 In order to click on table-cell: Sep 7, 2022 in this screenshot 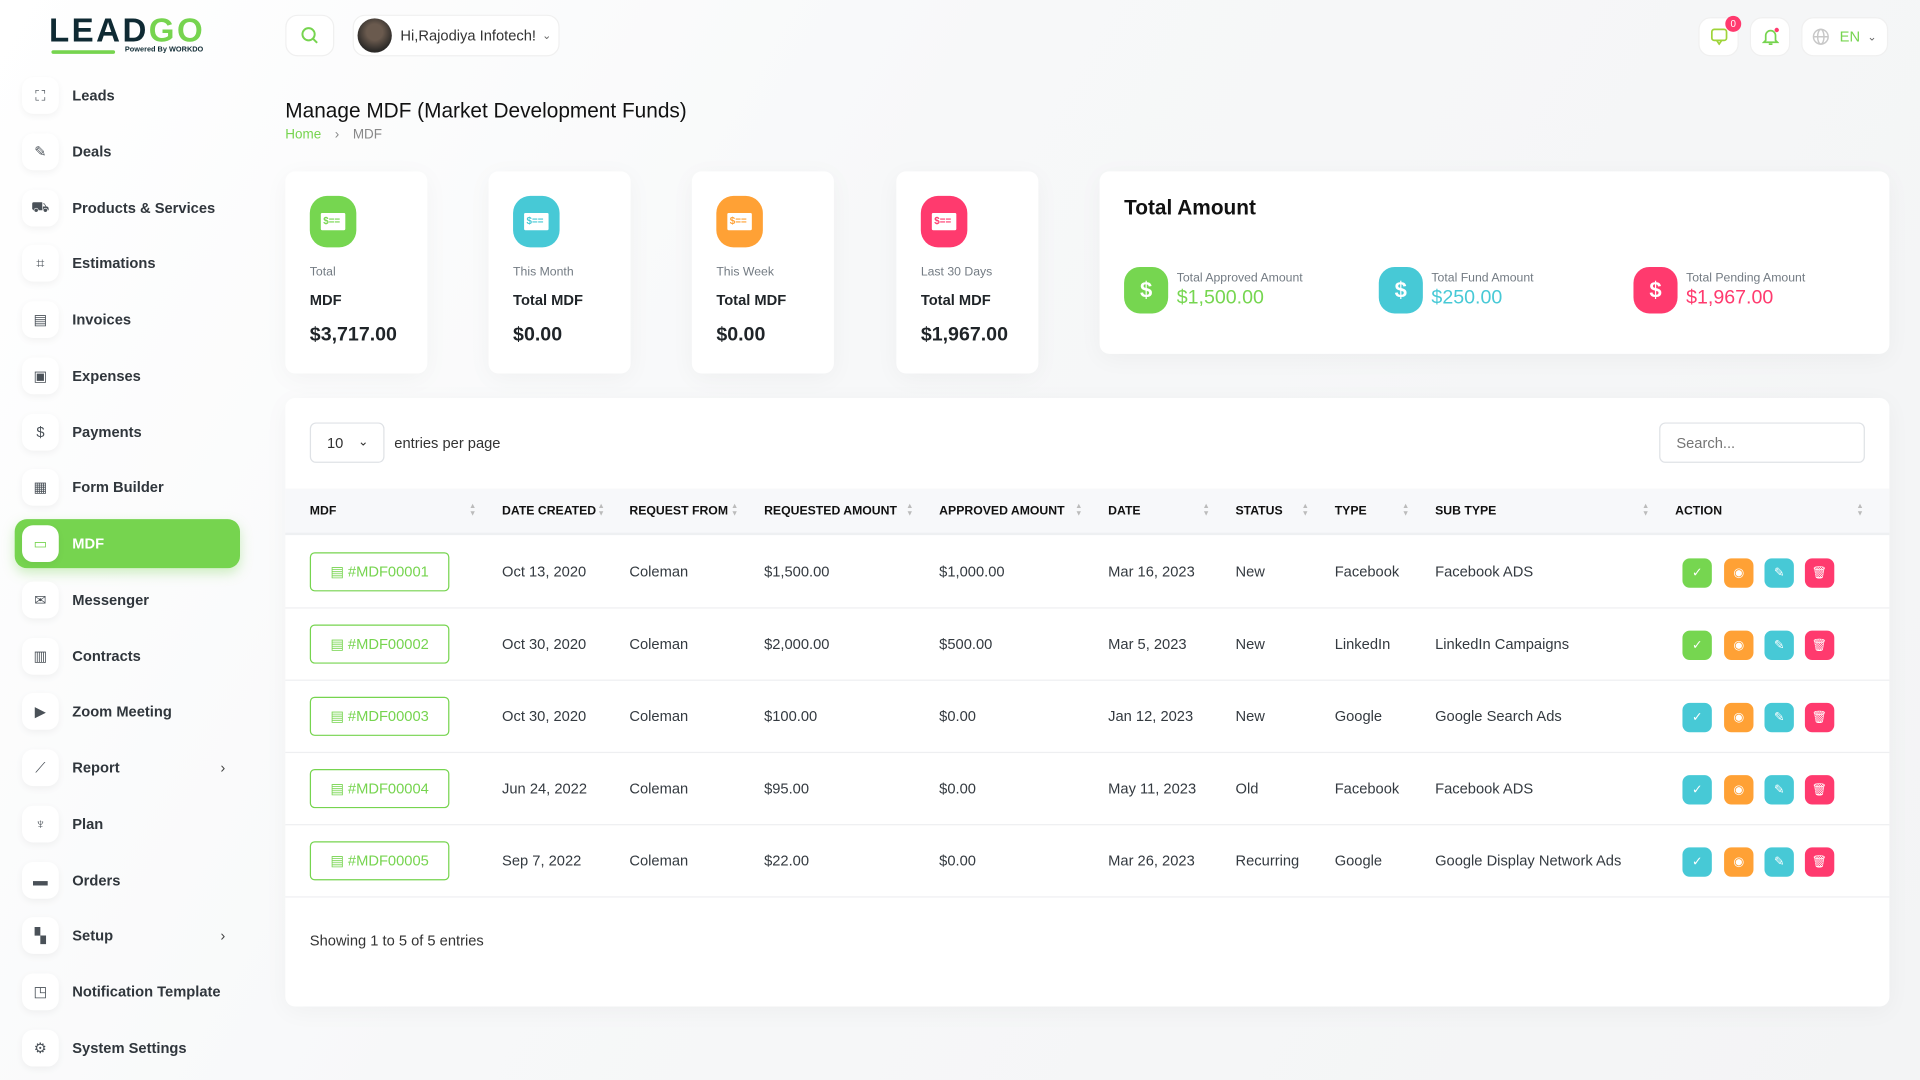, I will do `click(542, 861)`.